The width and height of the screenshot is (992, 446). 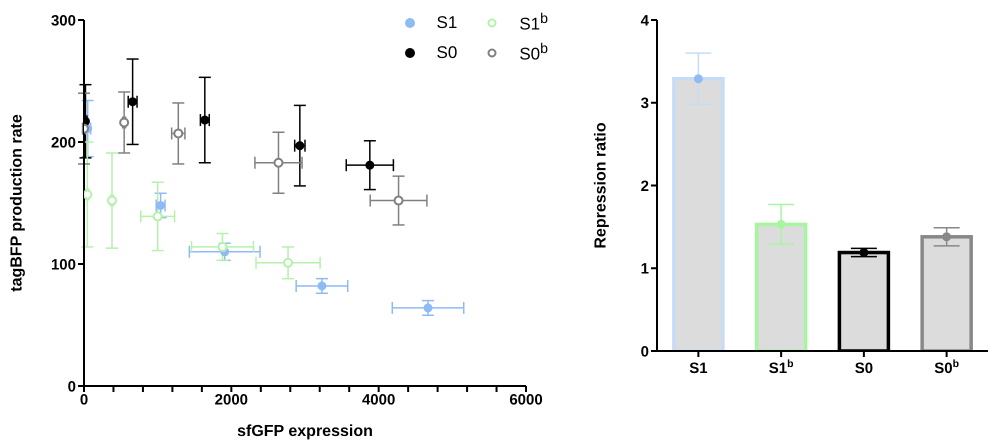 I want to click on legend-label: S0$^{b}$, so click(x=533, y=53).